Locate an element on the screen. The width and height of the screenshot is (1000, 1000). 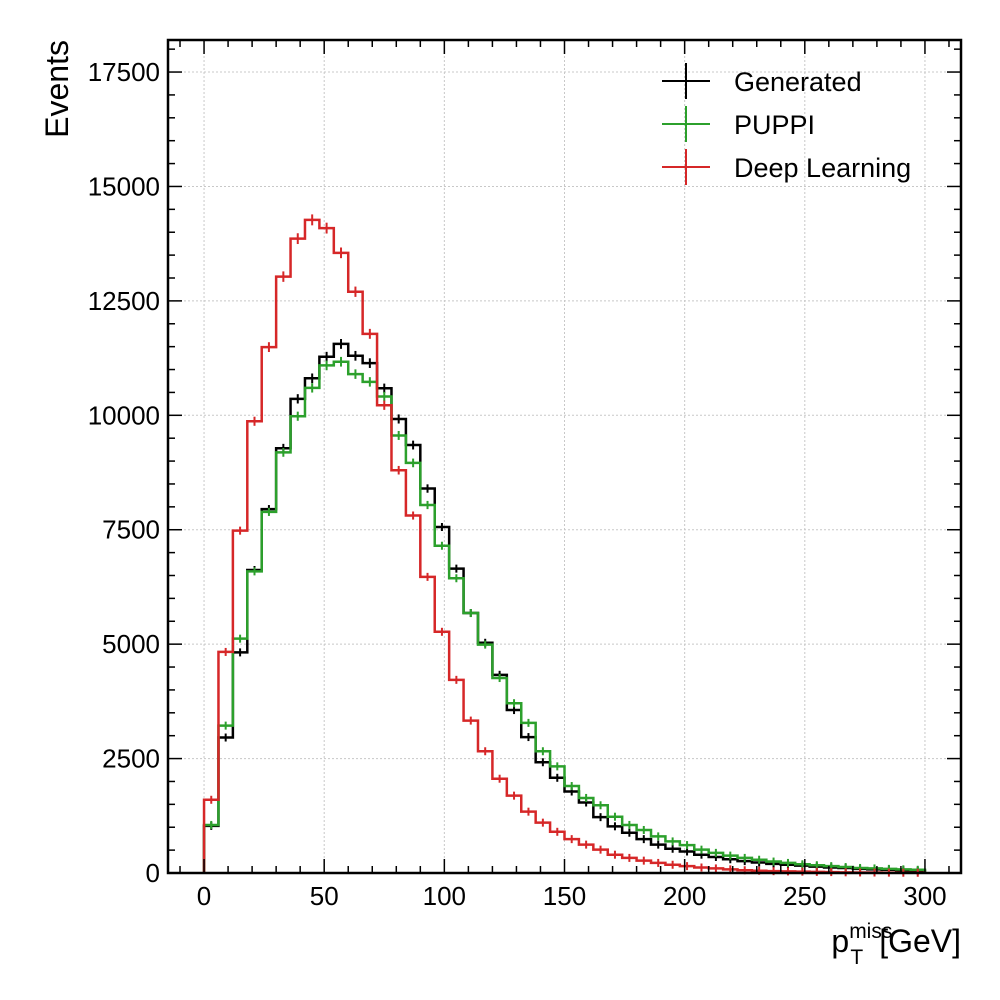
y-tick-label: 10000 is located at coordinates (124, 415).